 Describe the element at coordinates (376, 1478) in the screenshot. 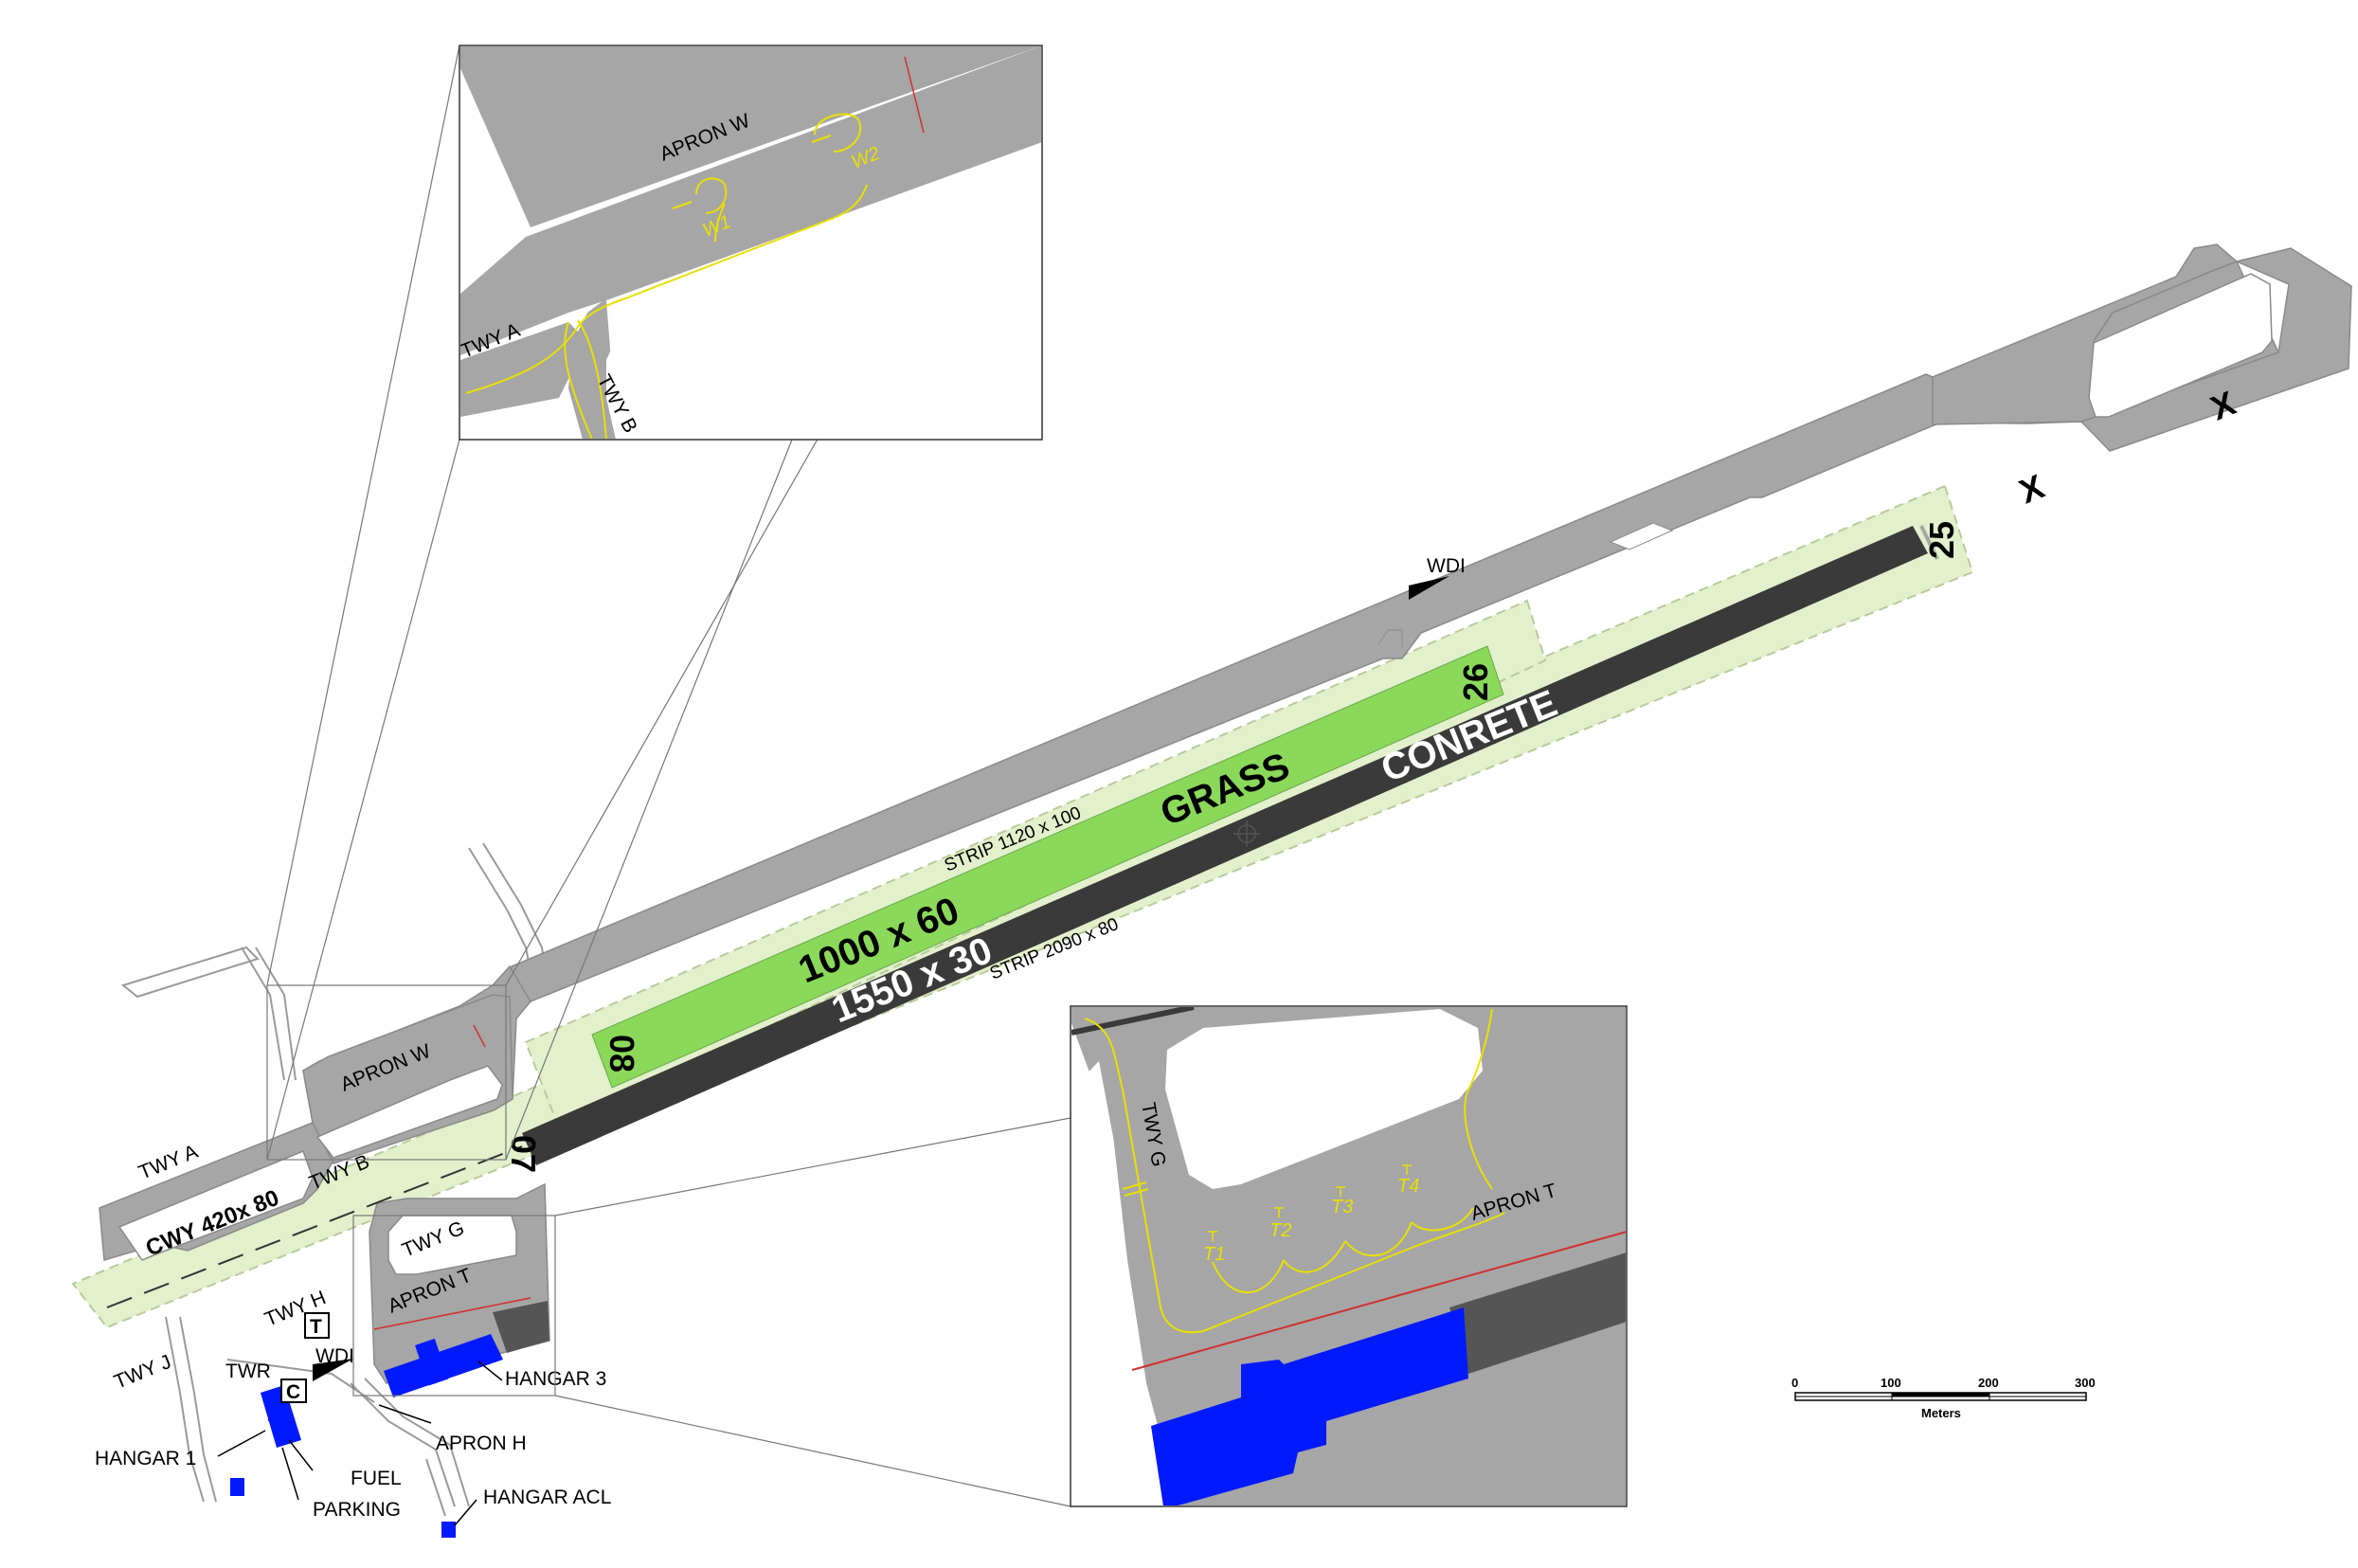

I see `fuel-label: FUEL` at that location.